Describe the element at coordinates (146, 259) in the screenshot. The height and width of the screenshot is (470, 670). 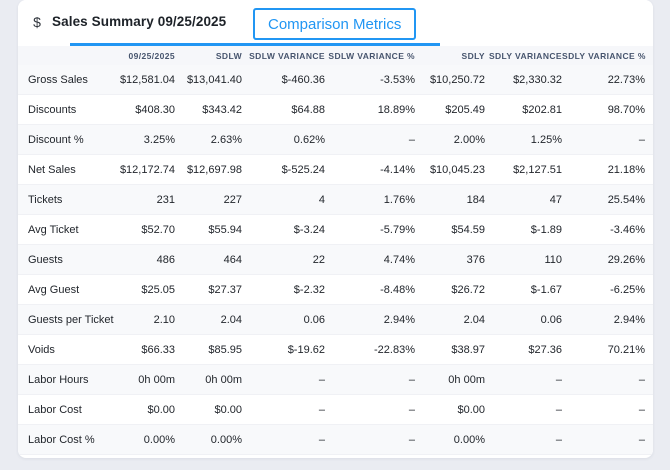
I see `cell-value: 486` at that location.